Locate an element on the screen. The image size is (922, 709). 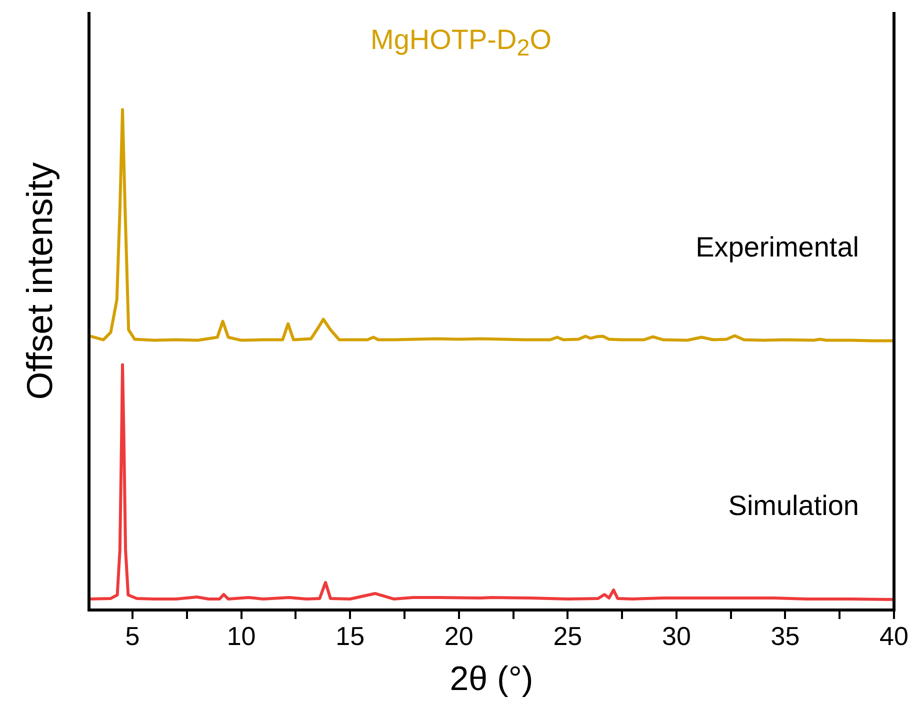
x-tick-label: 30 is located at coordinates (676, 635).